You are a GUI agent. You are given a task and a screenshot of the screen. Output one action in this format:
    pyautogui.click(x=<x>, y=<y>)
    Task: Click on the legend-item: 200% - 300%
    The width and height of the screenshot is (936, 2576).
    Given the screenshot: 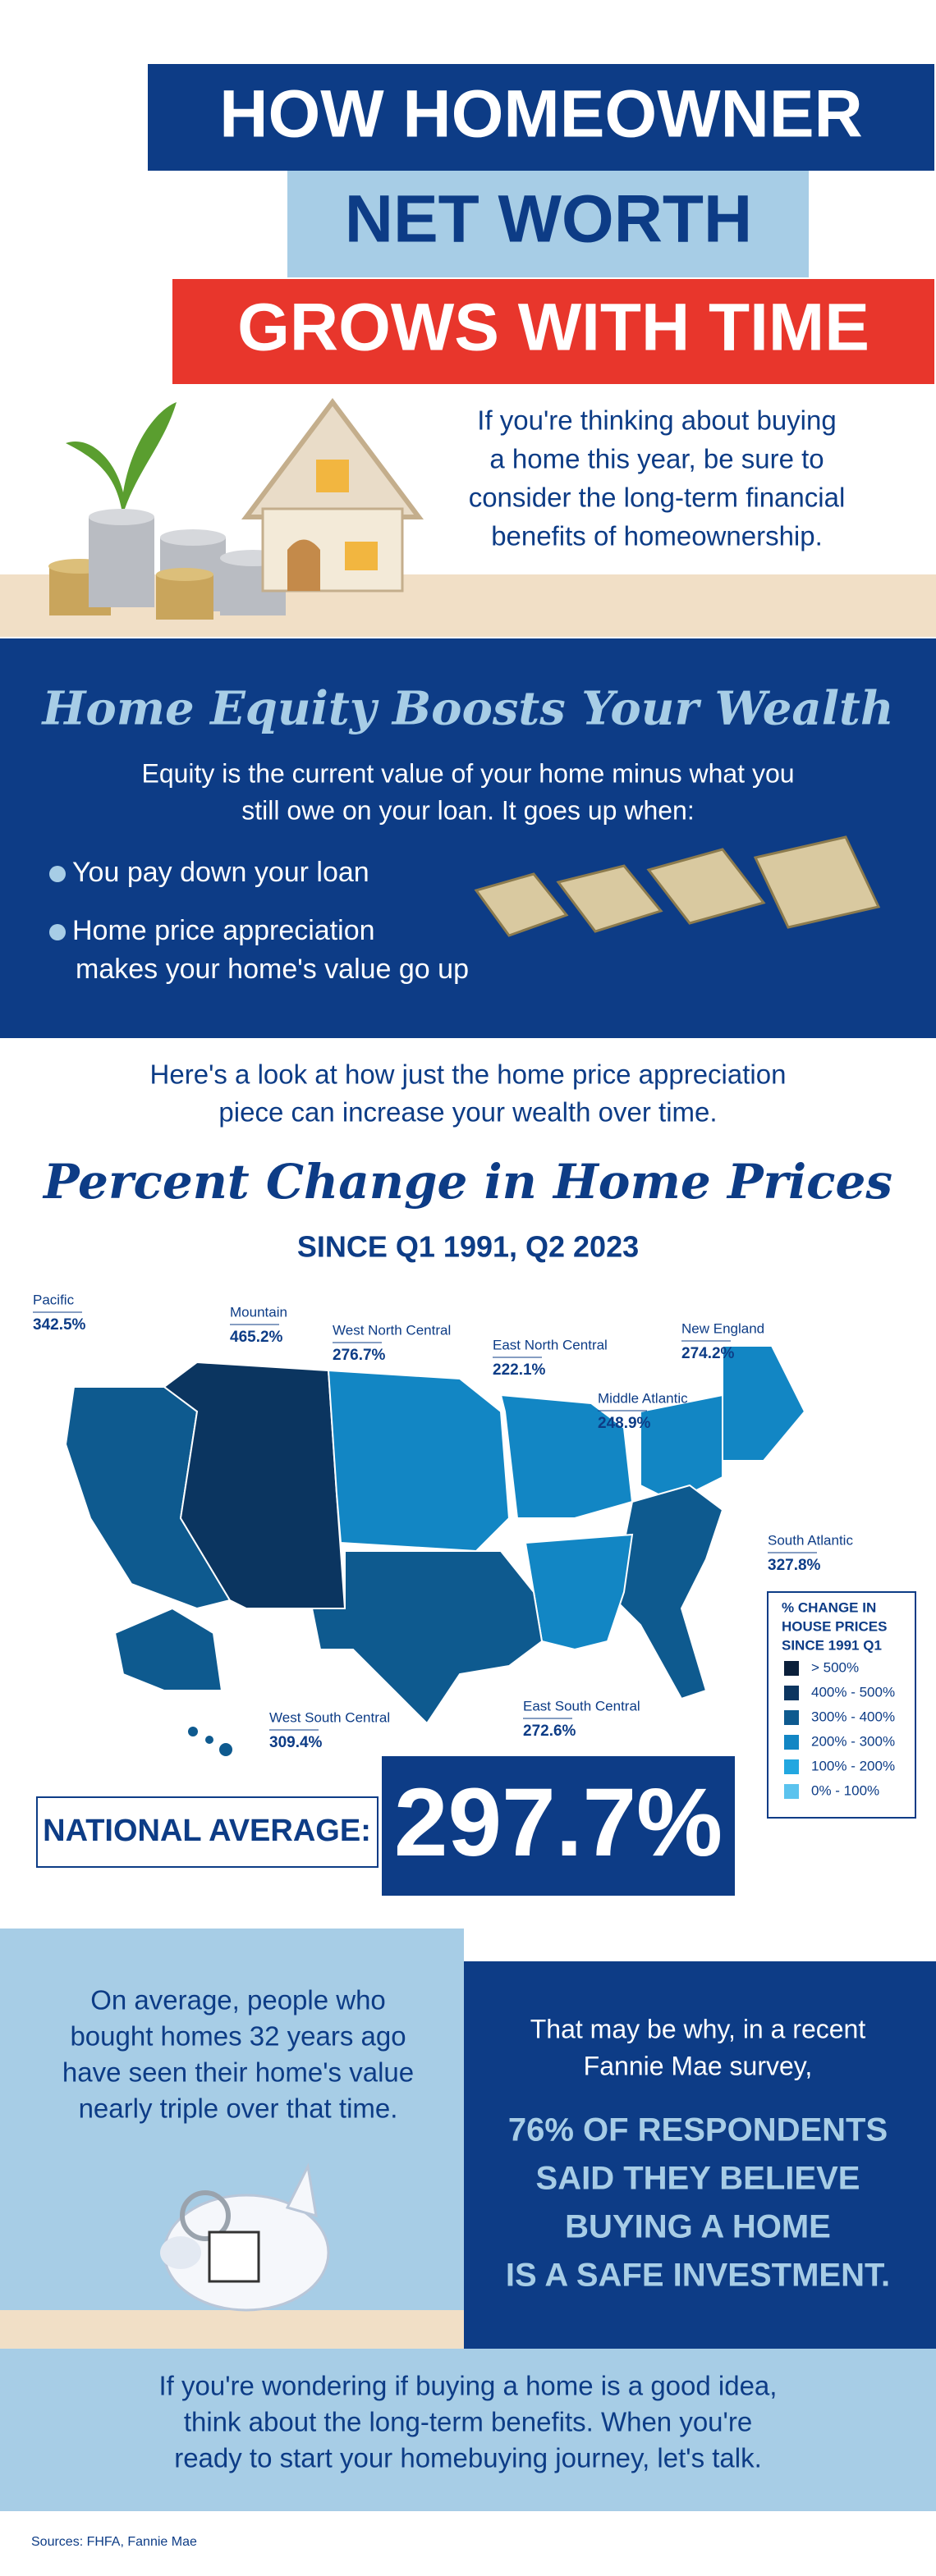 What is the action you would take?
    pyautogui.click(x=853, y=1741)
    